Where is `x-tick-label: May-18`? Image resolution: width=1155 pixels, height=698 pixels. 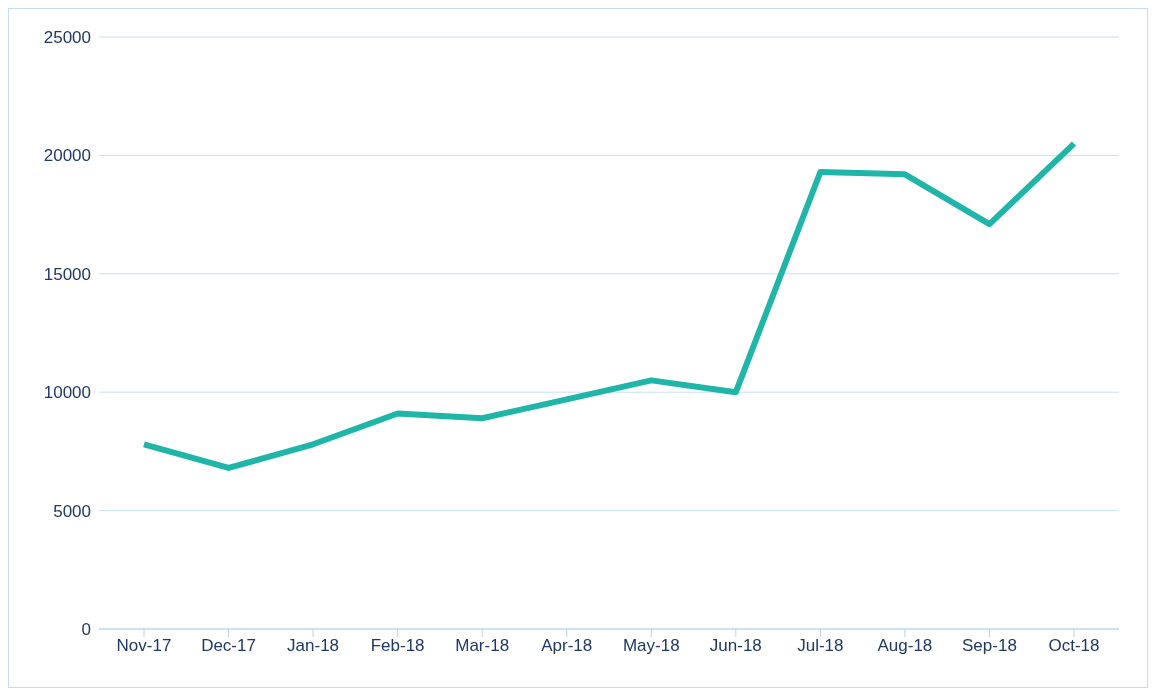 x-tick-label: May-18 is located at coordinates (651, 646).